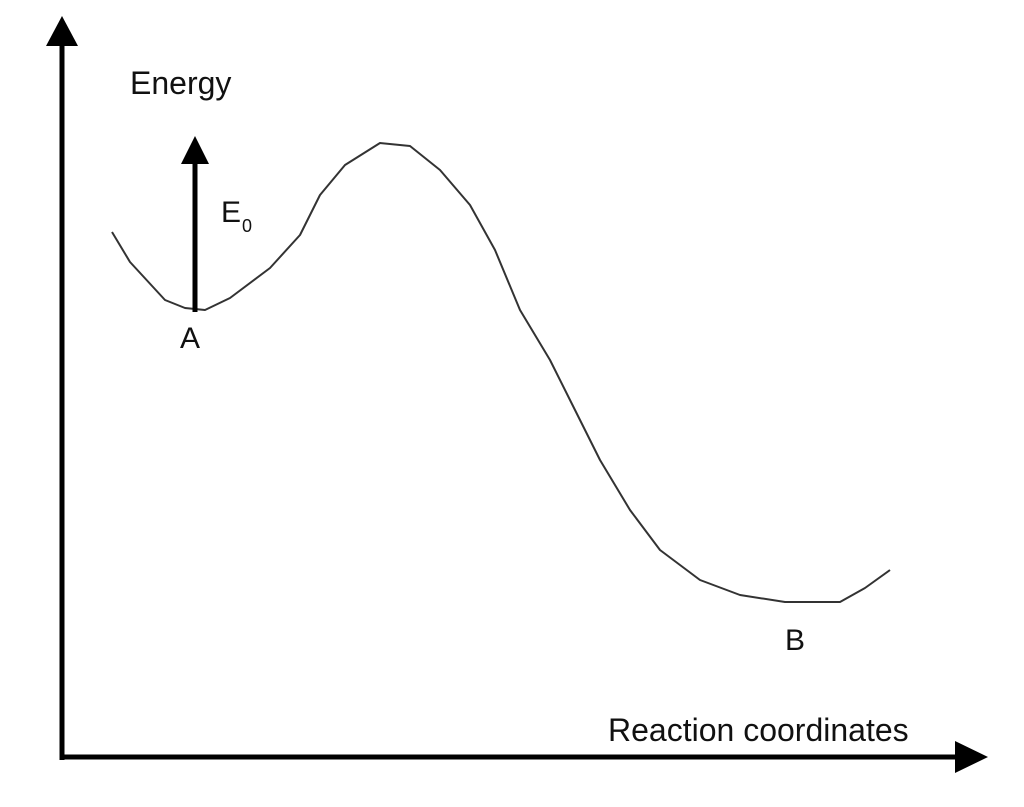  Describe the element at coordinates (971, 757) in the screenshot. I see `x-axis-arrowhead` at that location.